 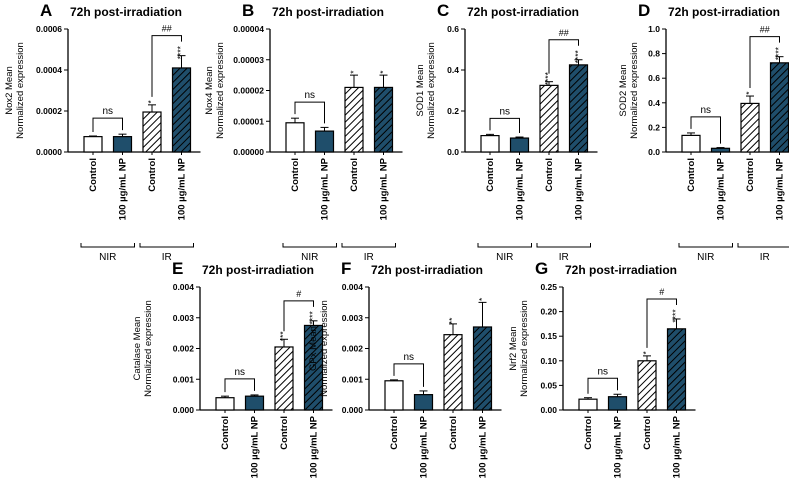 I want to click on pair-label: ##, so click(x=564, y=33).